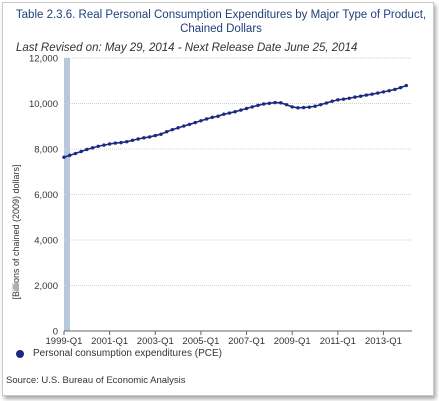 Image resolution: width=439 pixels, height=401 pixels. What do you see at coordinates (246, 108) in the screenshot?
I see `data-point-2007-Q1` at bounding box center [246, 108].